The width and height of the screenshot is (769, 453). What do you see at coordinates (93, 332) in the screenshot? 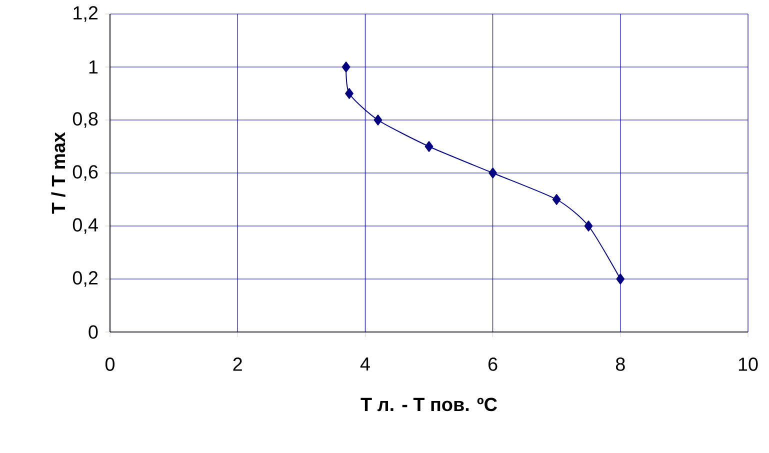
I see `y-tick-label: 0` at bounding box center [93, 332].